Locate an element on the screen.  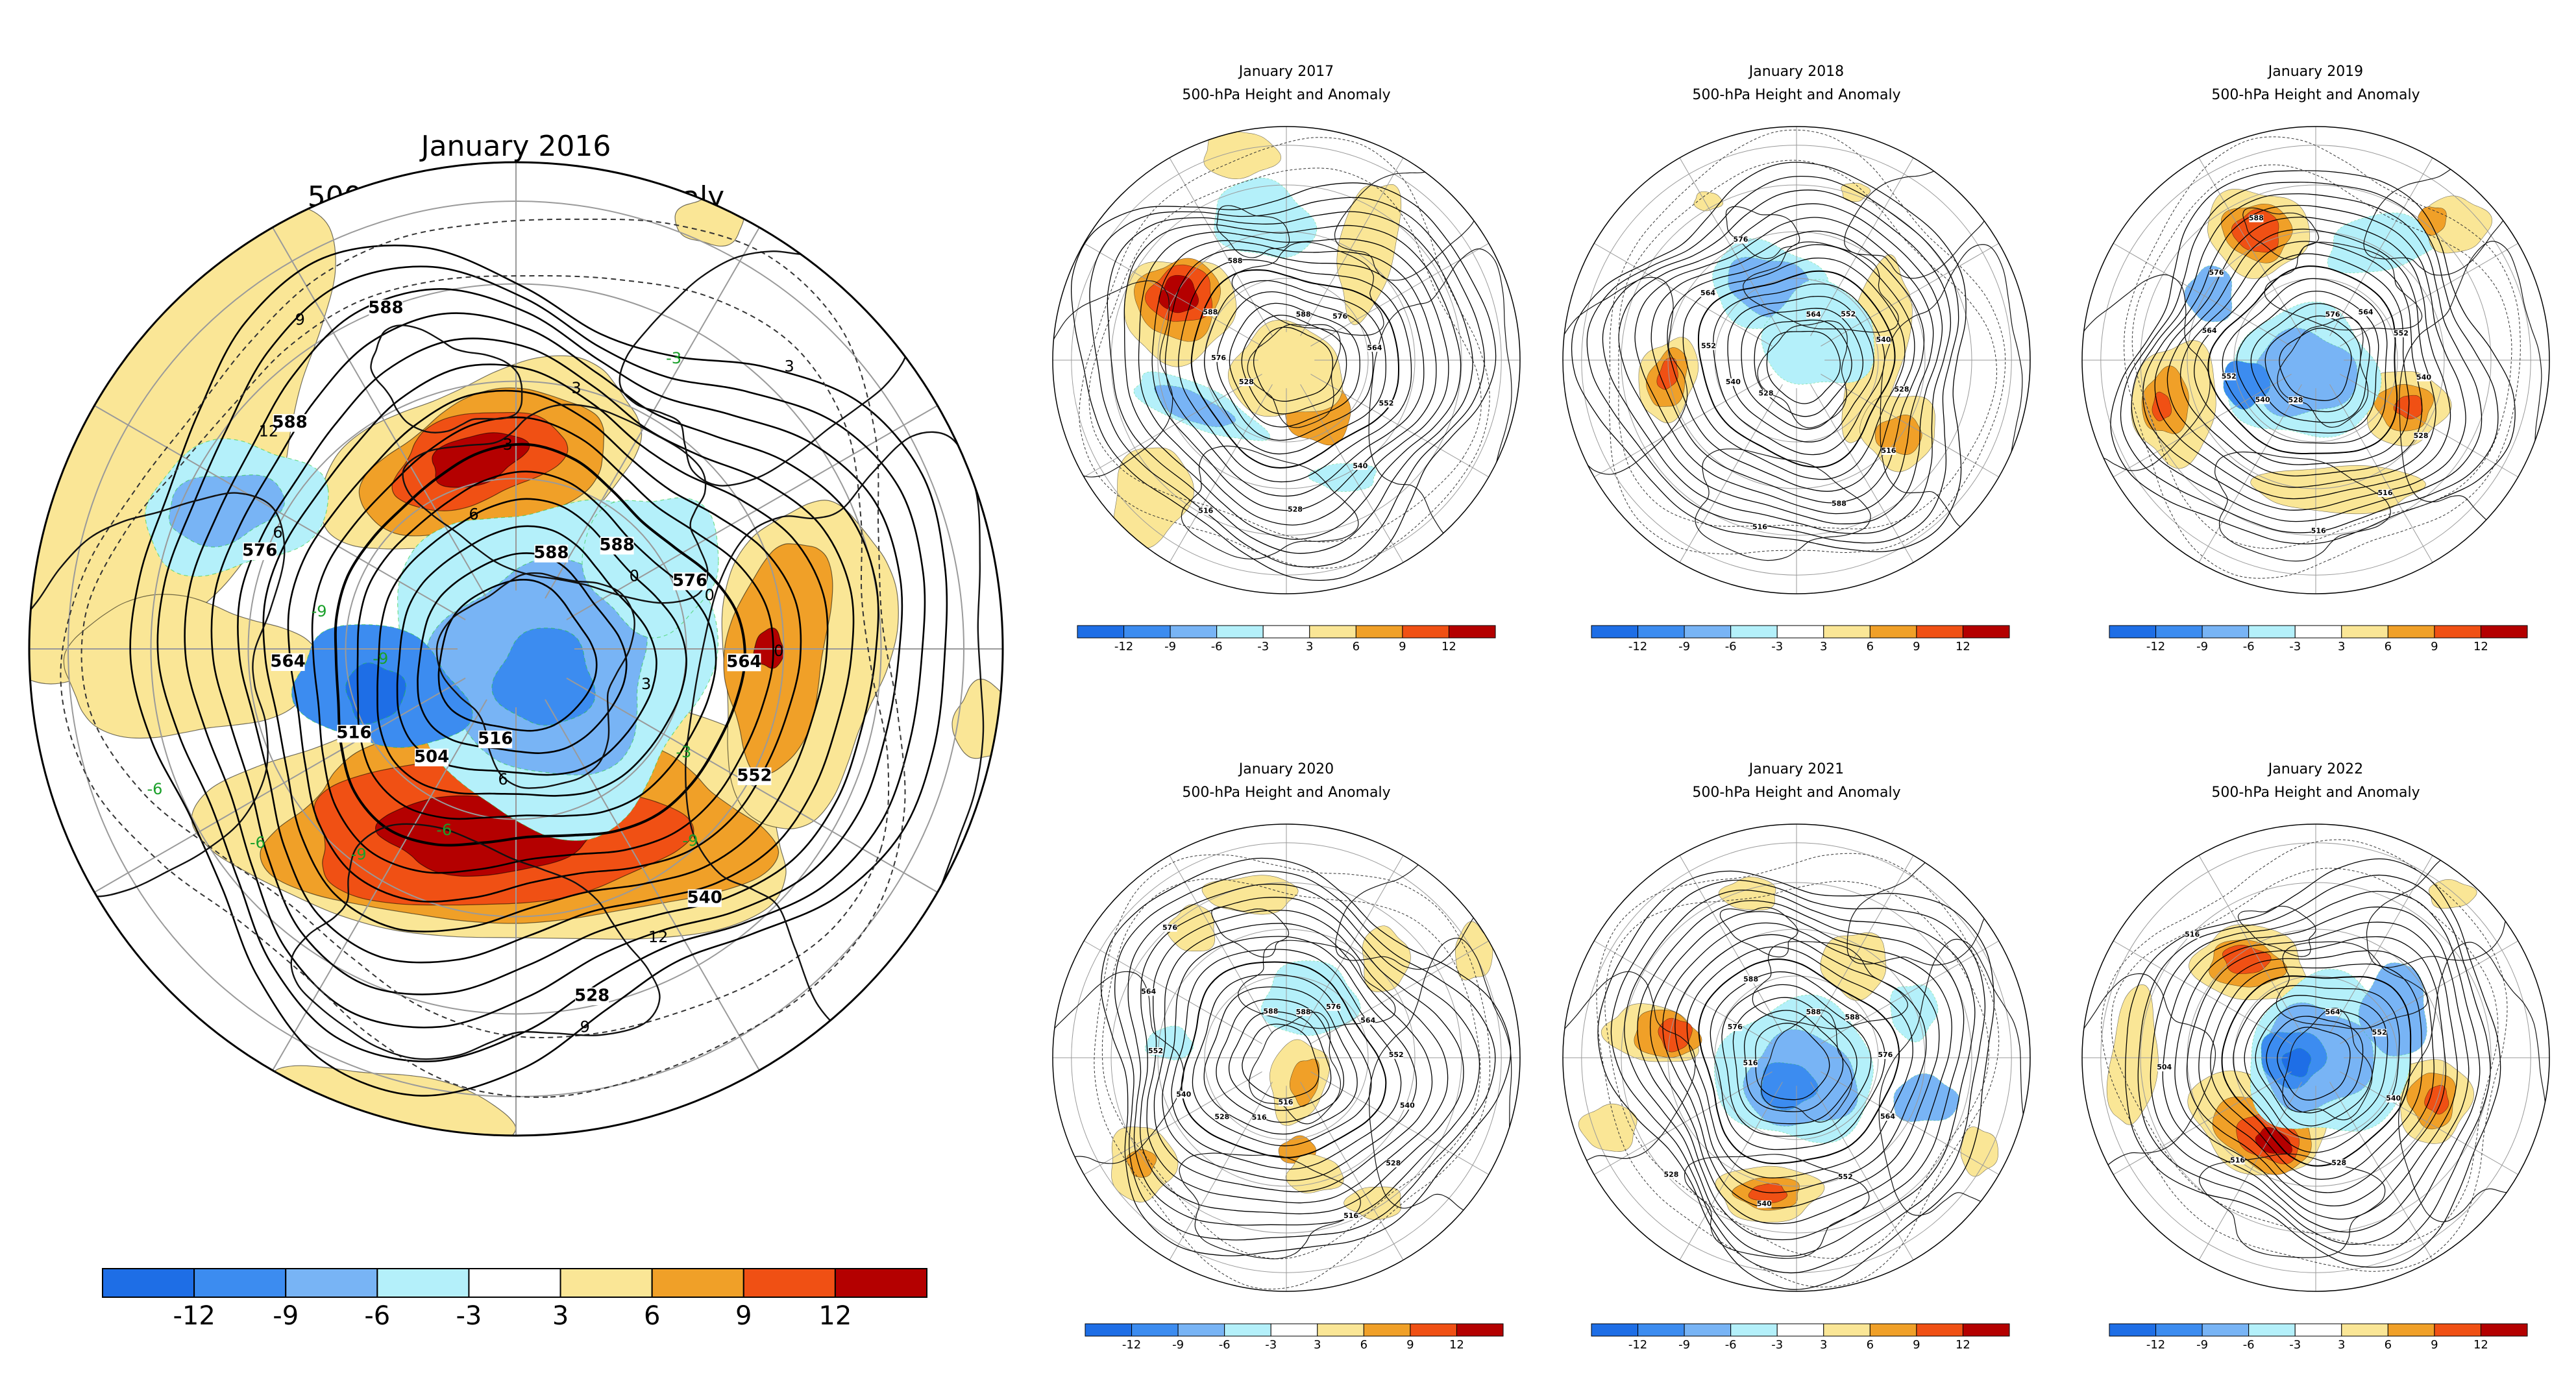
contour-labels: 564 552 540 528 516 504 516 is located at coordinates (2279, 1049).